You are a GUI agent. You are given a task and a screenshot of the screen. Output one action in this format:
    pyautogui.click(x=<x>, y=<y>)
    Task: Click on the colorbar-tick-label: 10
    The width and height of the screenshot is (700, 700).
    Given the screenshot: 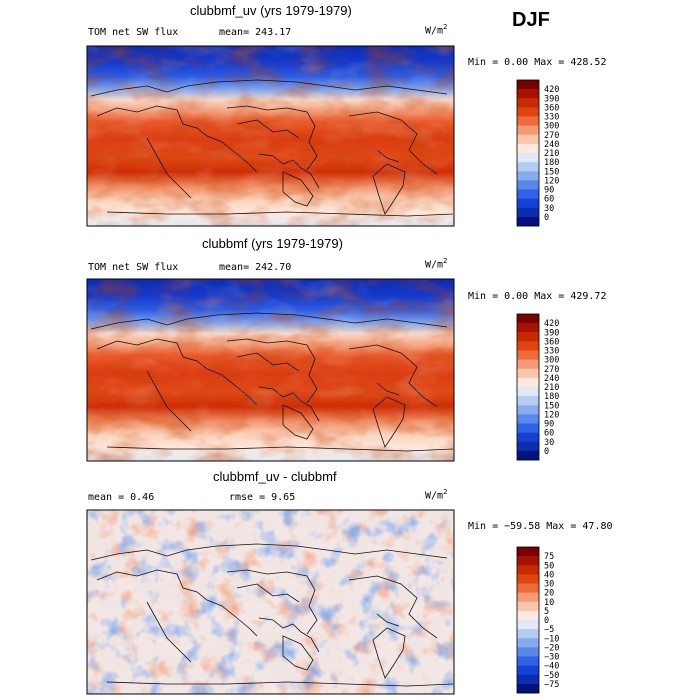 What is the action you would take?
    pyautogui.click(x=549, y=603)
    